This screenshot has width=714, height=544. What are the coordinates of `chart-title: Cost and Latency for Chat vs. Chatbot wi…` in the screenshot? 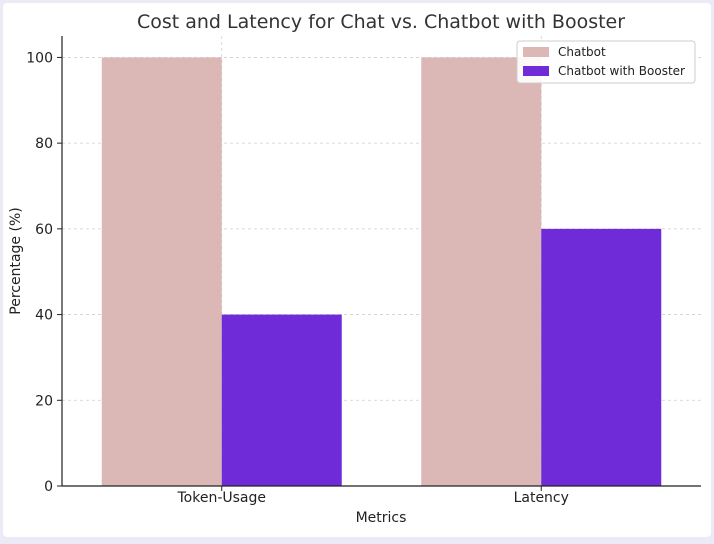 It's located at (381, 22).